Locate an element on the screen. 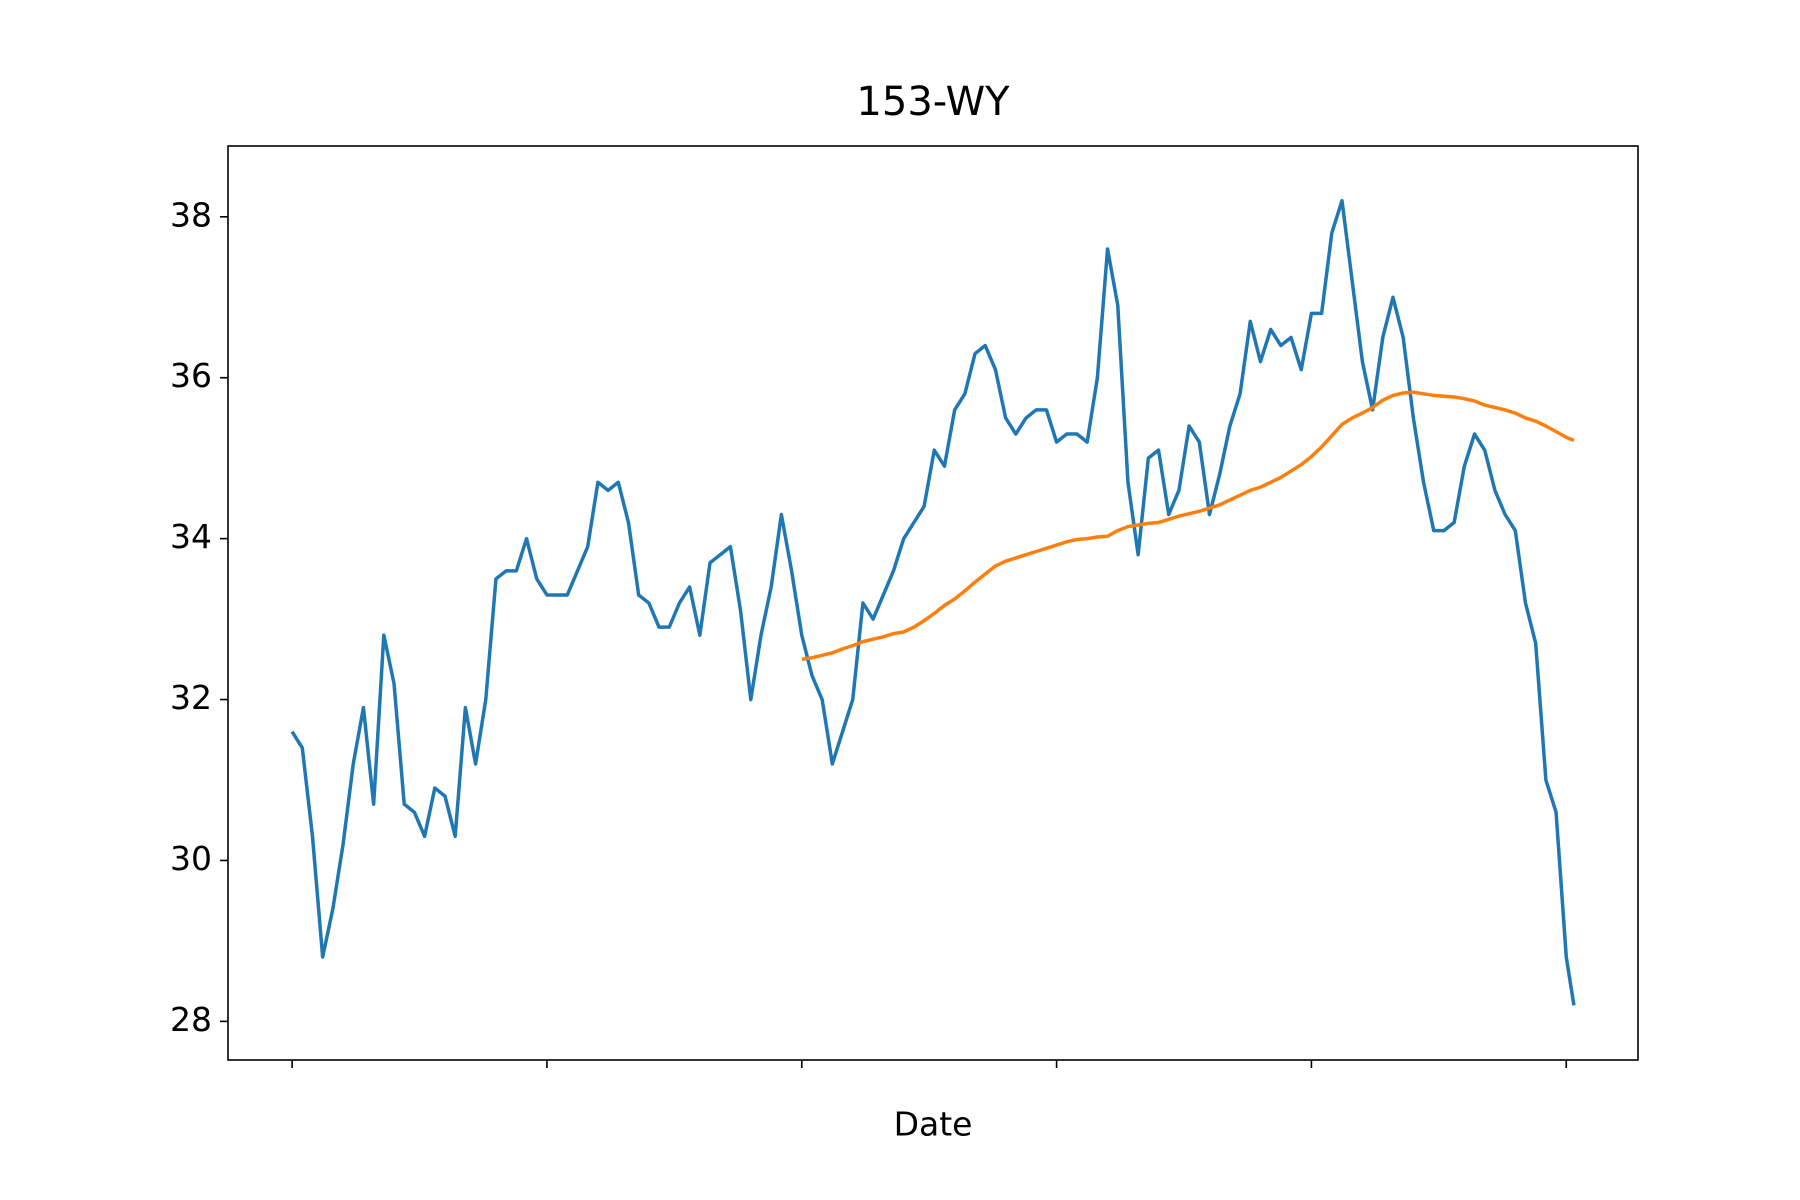  x-axis-label: Date is located at coordinates (933, 1124).